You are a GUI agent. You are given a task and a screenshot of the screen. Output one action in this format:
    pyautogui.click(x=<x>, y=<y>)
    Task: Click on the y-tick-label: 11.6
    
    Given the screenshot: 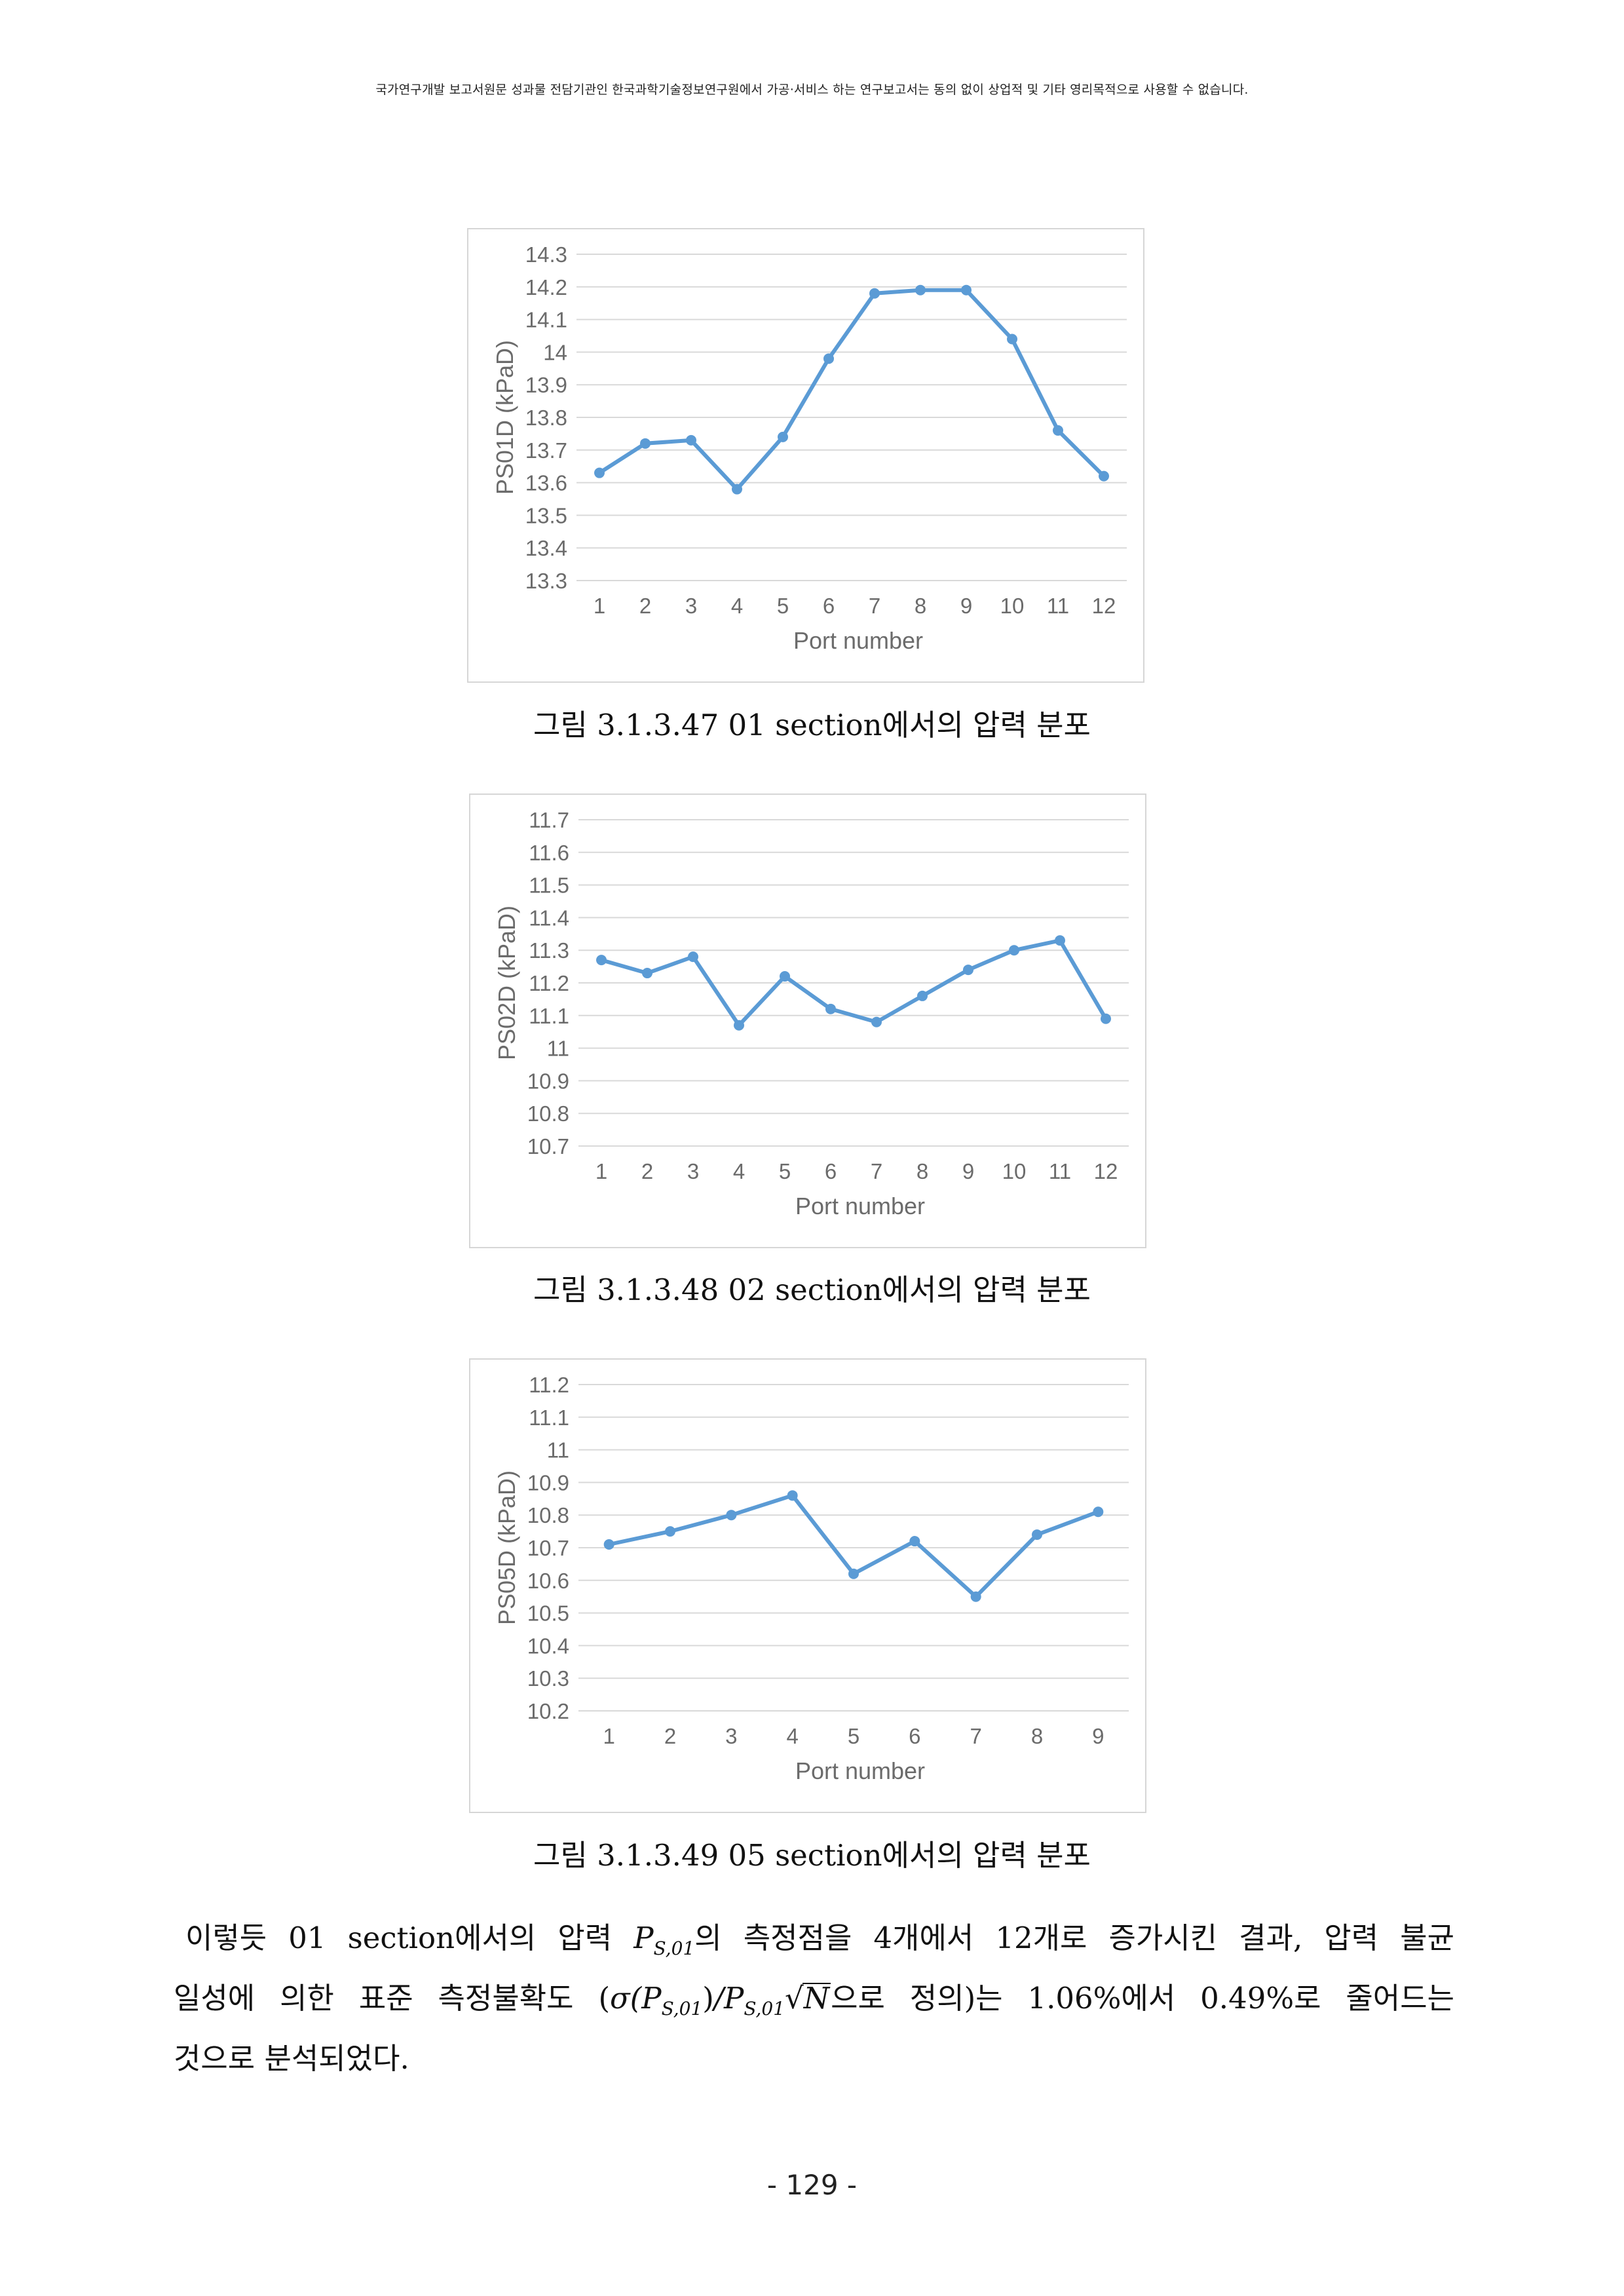 What is the action you would take?
    pyautogui.click(x=549, y=853)
    